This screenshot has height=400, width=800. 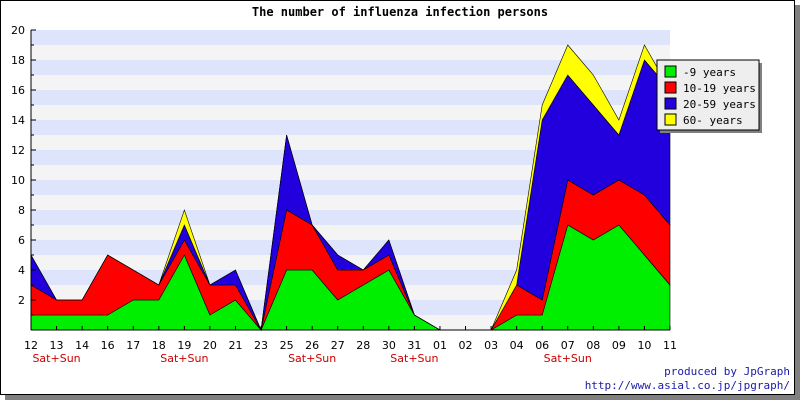 I want to click on x-tick-label: 14, so click(x=82, y=345).